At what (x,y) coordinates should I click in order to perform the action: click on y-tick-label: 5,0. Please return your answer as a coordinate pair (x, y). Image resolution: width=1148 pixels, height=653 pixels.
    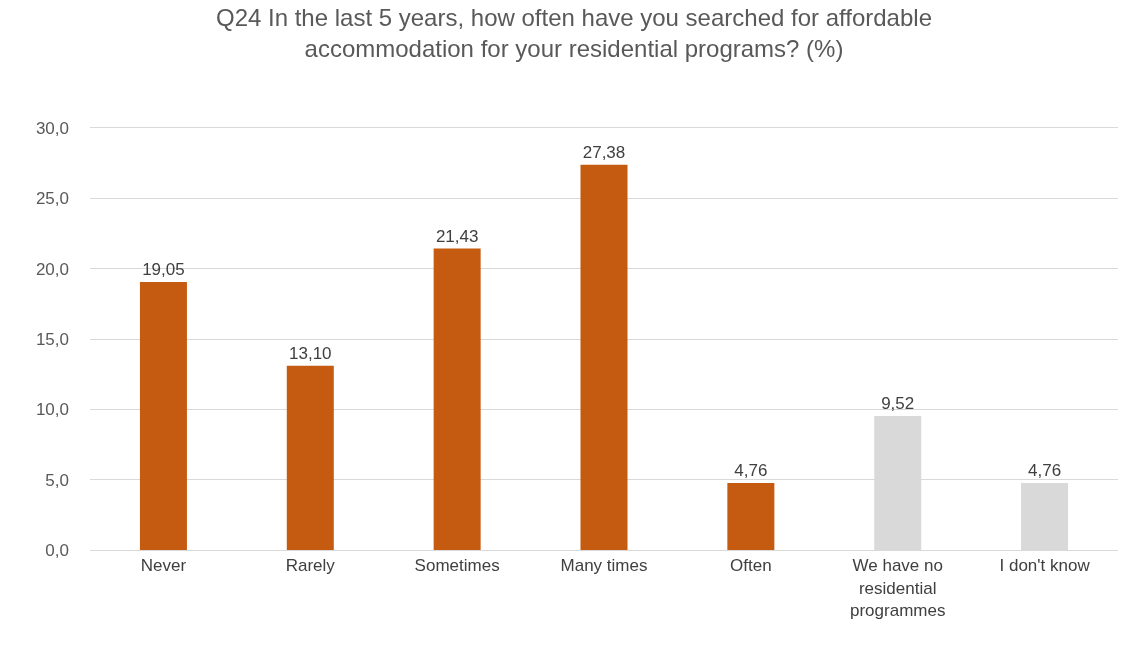
    Looking at the image, I should click on (57, 480).